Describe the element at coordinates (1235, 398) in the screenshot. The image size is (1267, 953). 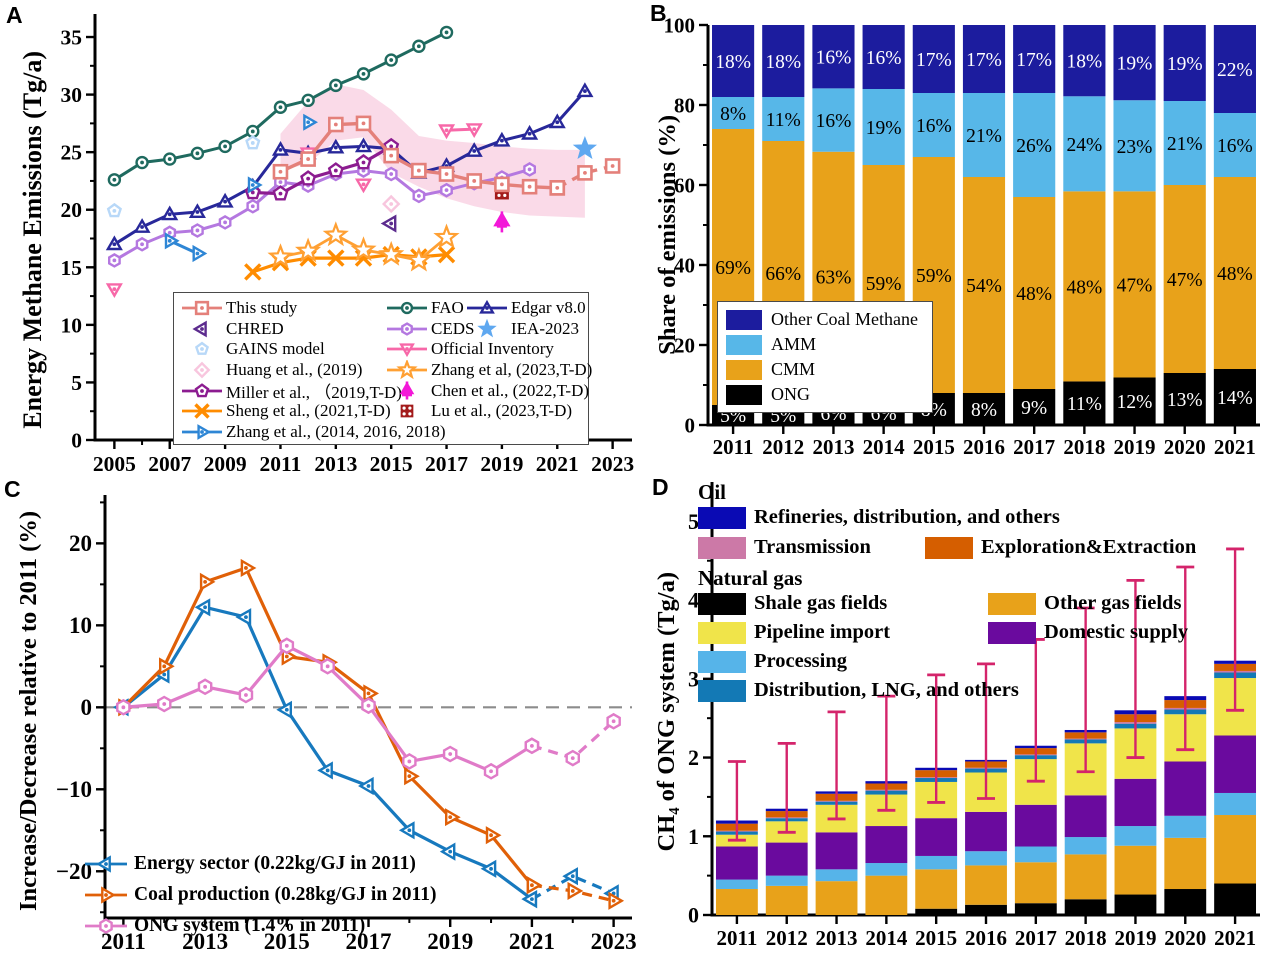
I see `svg-text: 14%` at that location.